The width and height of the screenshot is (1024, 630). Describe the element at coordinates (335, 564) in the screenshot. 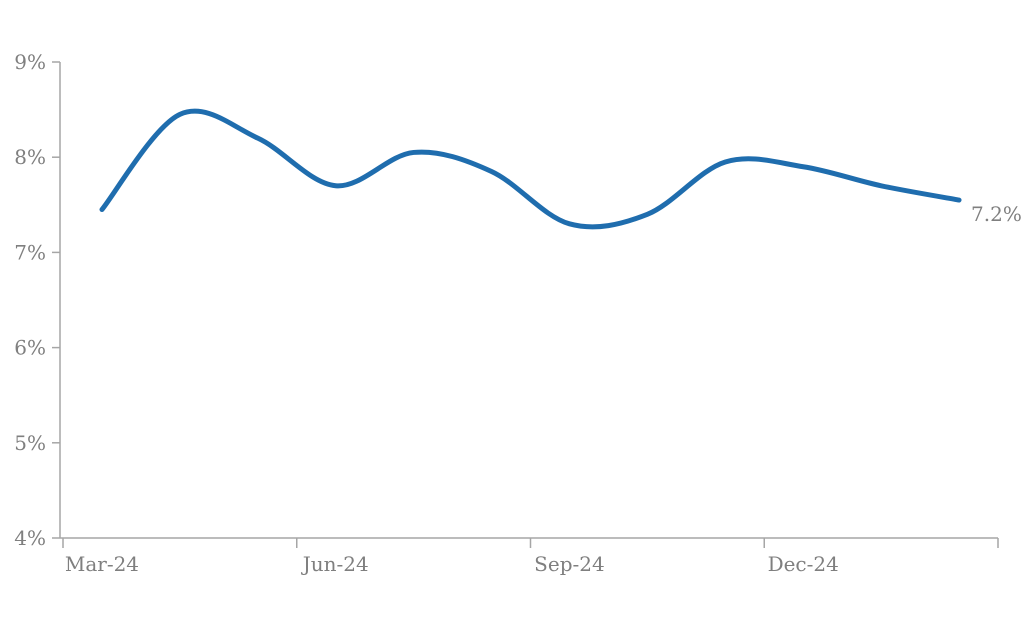

I see `x-axis-tick-label: Jun-24` at that location.